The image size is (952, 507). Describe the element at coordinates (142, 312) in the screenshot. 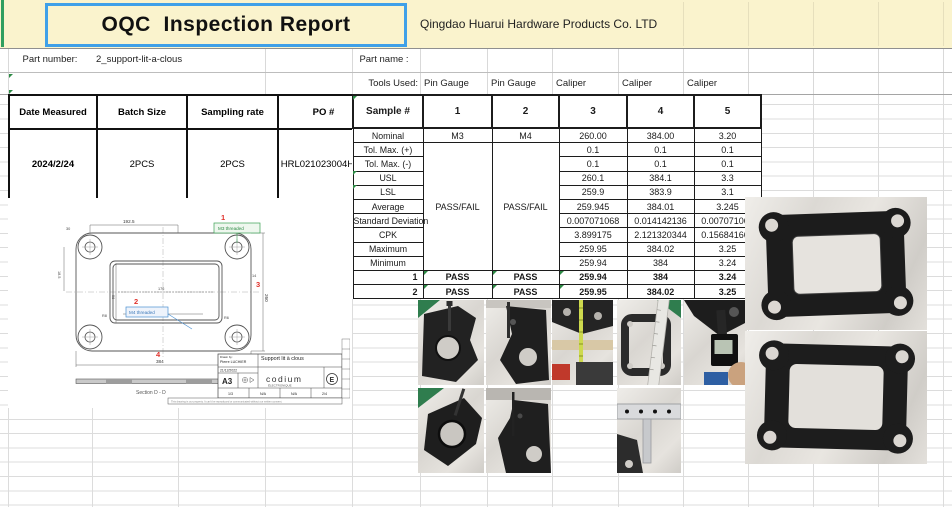

I see `m4-threaded-label: M4 threaded` at that location.